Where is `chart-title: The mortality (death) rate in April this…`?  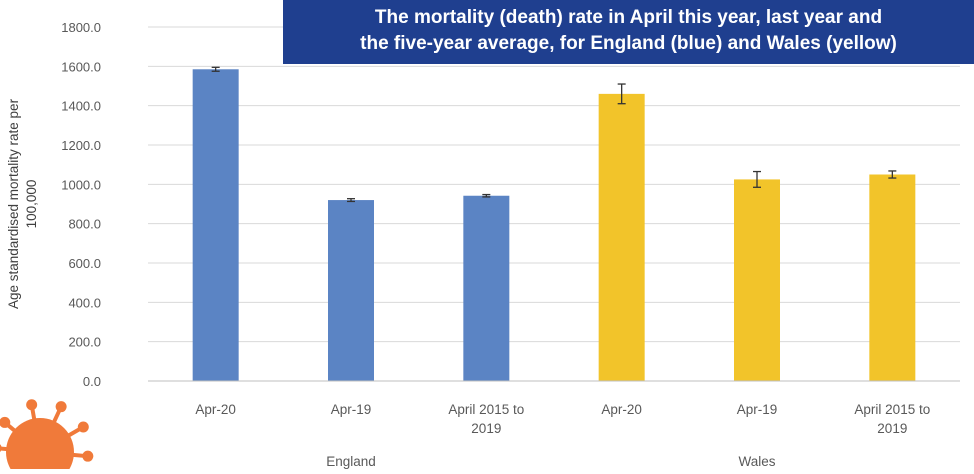 chart-title: The mortality (death) rate in April this… is located at coordinates (628, 32).